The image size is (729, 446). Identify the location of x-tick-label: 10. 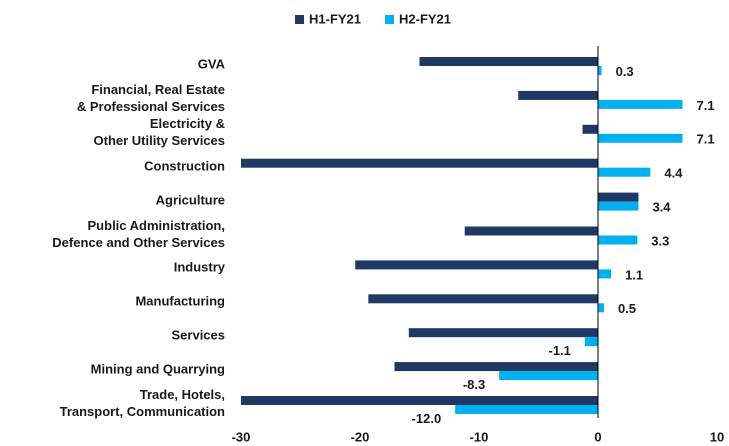
(717, 436).